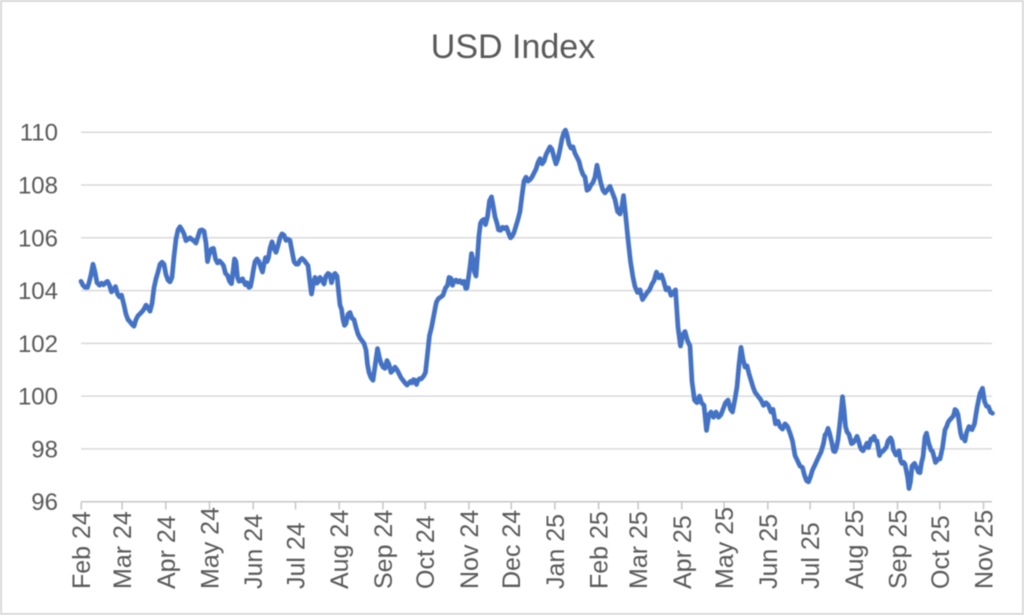  What do you see at coordinates (38, 397) in the screenshot?
I see `svg-text: 100` at bounding box center [38, 397].